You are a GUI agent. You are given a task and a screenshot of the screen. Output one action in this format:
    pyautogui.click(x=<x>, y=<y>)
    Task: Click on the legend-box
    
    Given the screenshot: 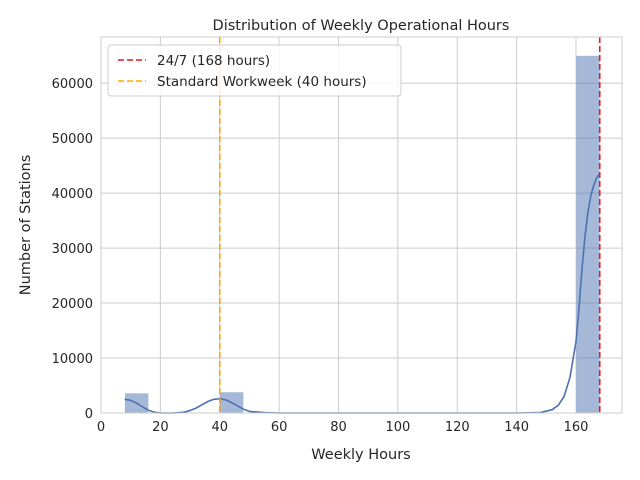 What is the action you would take?
    pyautogui.click(x=254, y=70)
    